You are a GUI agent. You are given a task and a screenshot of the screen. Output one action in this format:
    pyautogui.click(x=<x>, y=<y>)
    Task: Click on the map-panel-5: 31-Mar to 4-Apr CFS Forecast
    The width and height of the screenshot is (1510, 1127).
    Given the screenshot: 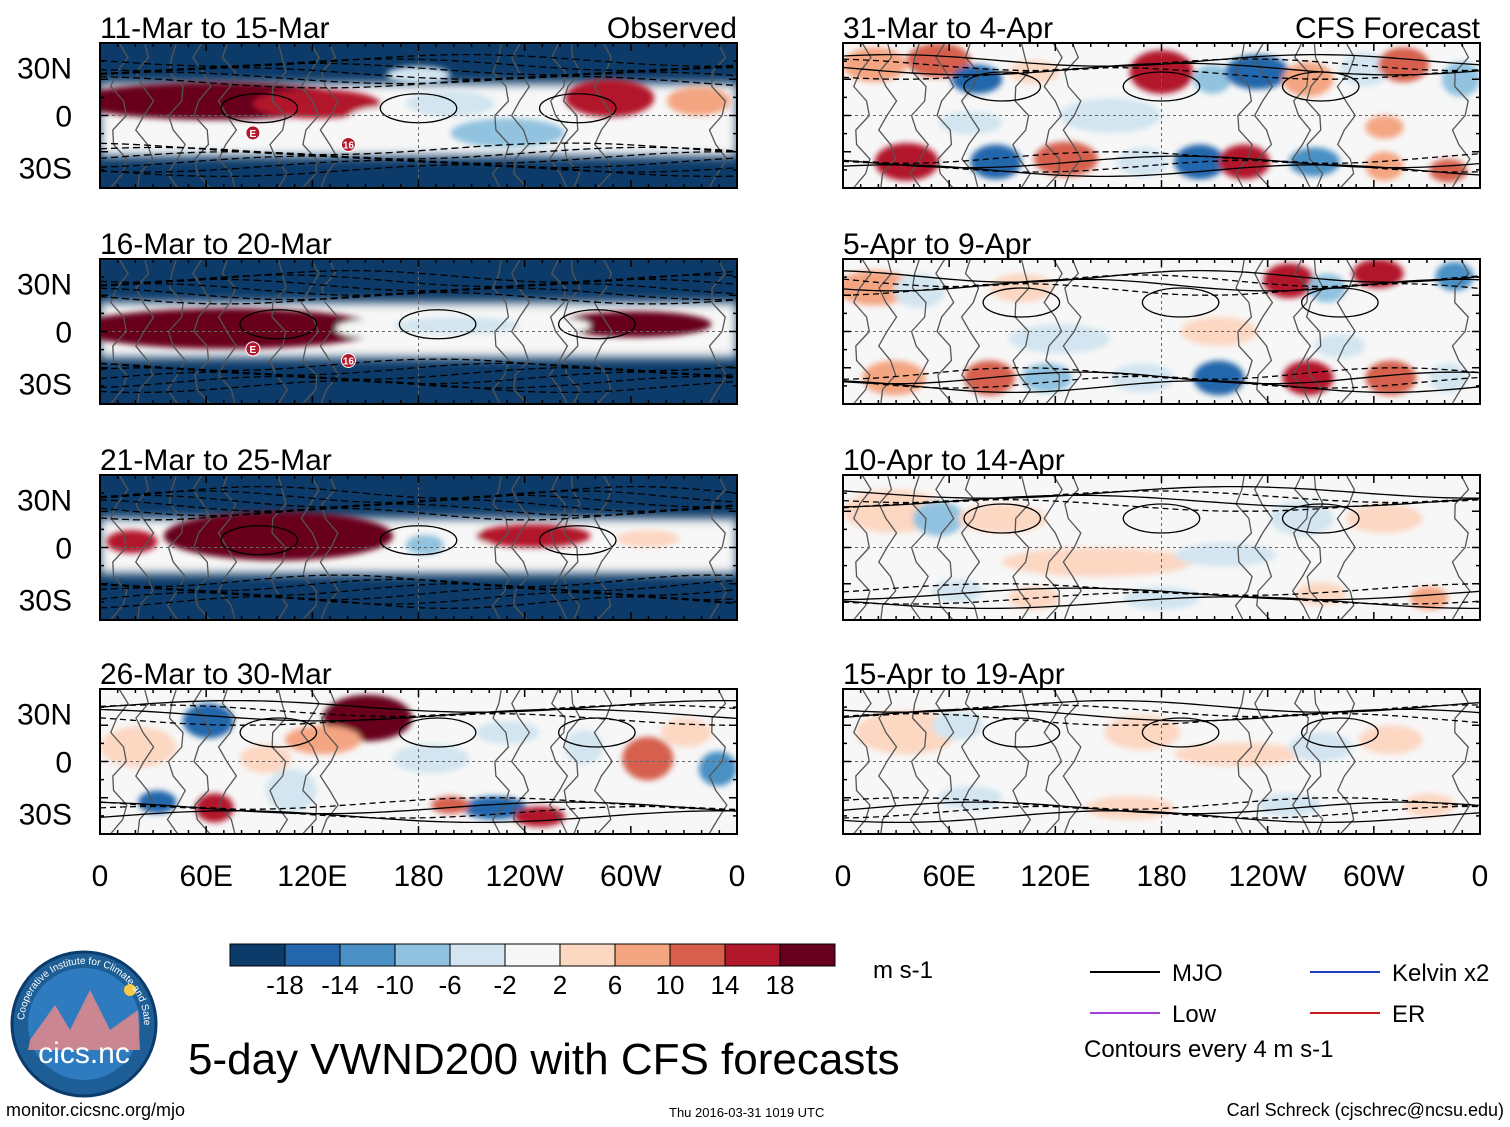 What is the action you would take?
    pyautogui.click(x=1161, y=100)
    